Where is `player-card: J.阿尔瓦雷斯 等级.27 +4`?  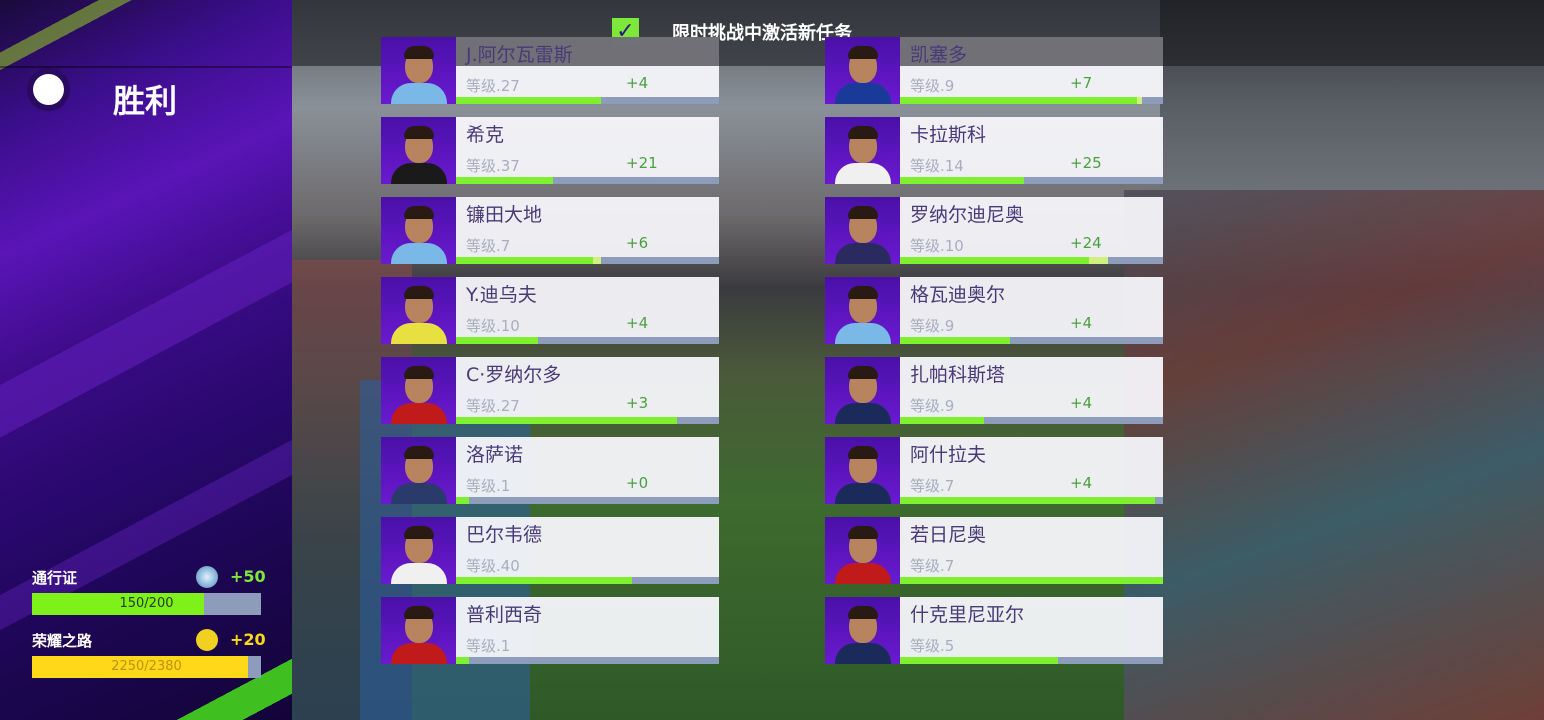 player-card: J.阿尔瓦雷斯 等级.27 +4 is located at coordinates (550, 70).